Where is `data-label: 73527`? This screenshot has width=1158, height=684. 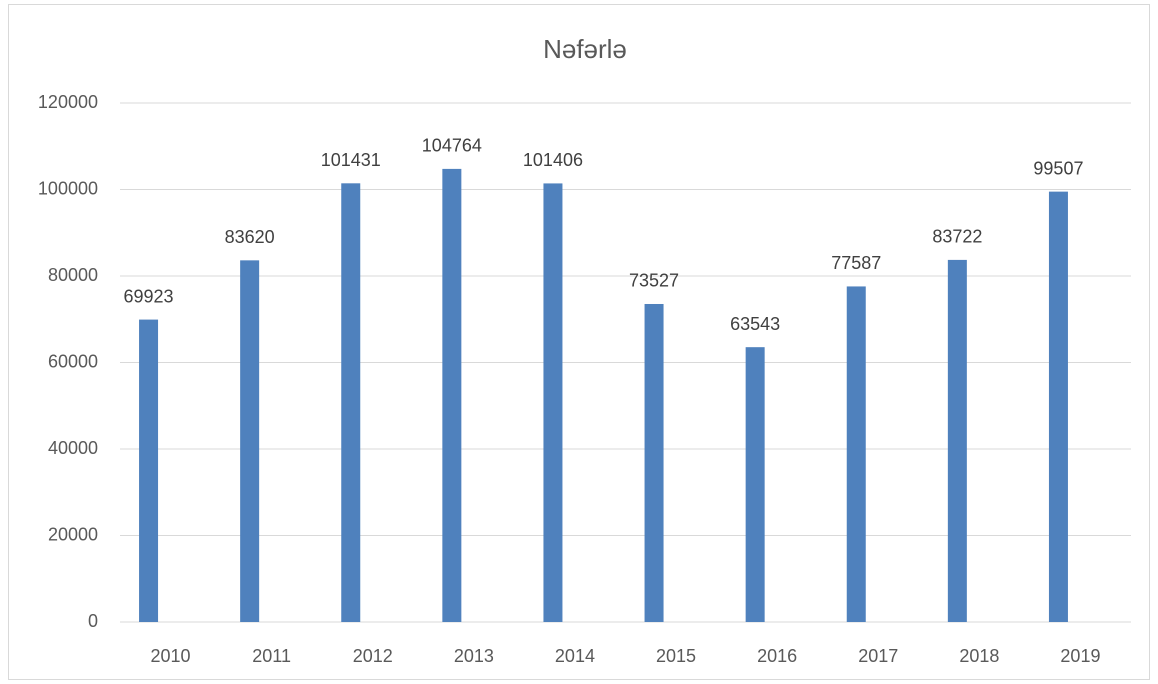 data-label: 73527 is located at coordinates (654, 281).